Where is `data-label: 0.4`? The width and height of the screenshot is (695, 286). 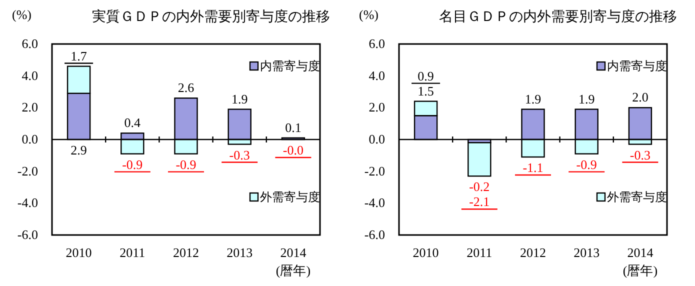 data-label: 0.4 is located at coordinates (133, 122).